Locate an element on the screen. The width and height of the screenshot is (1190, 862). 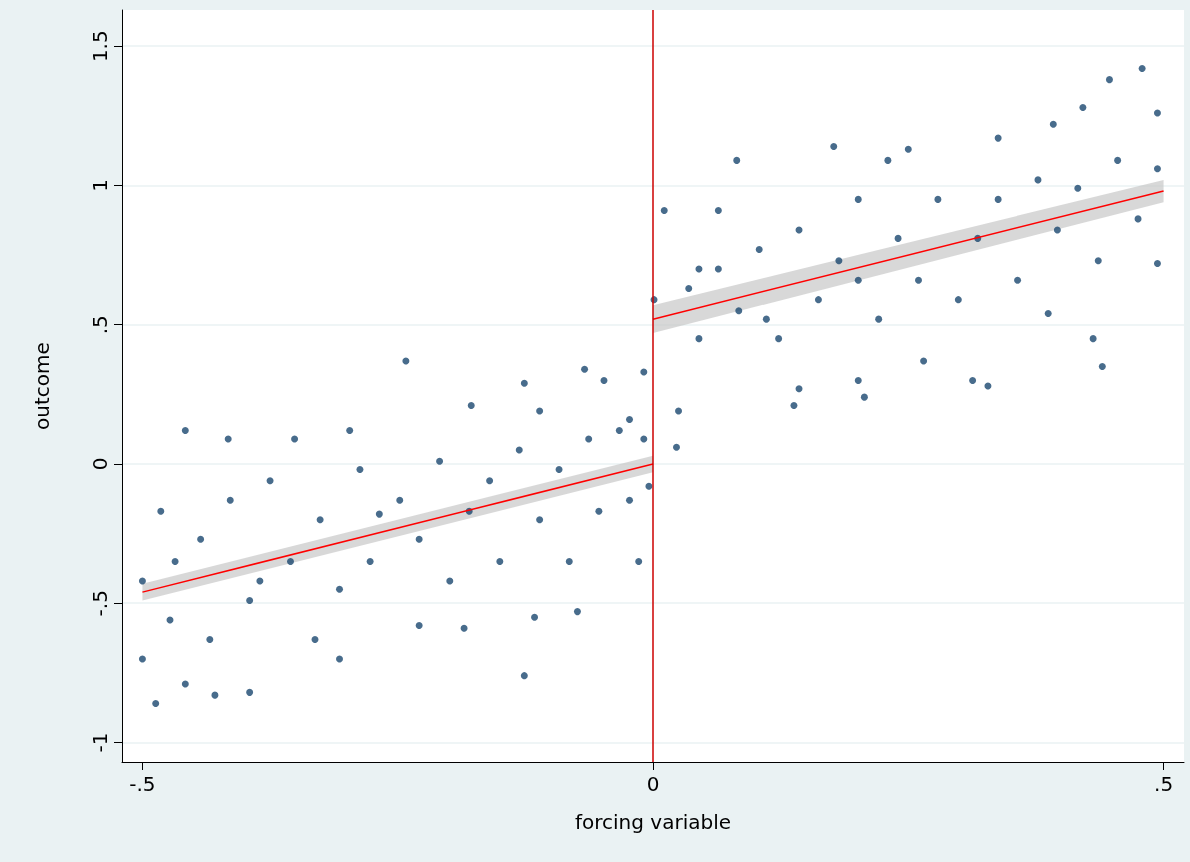
y-tick-label: 0 is located at coordinates (100, 464).